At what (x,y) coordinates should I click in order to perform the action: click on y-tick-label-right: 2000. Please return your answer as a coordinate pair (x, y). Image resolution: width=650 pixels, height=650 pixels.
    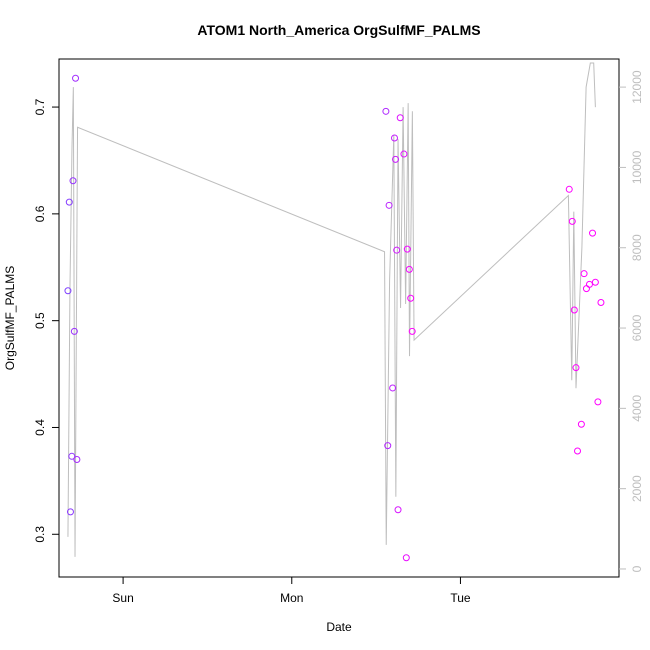
    Looking at the image, I should click on (637, 488).